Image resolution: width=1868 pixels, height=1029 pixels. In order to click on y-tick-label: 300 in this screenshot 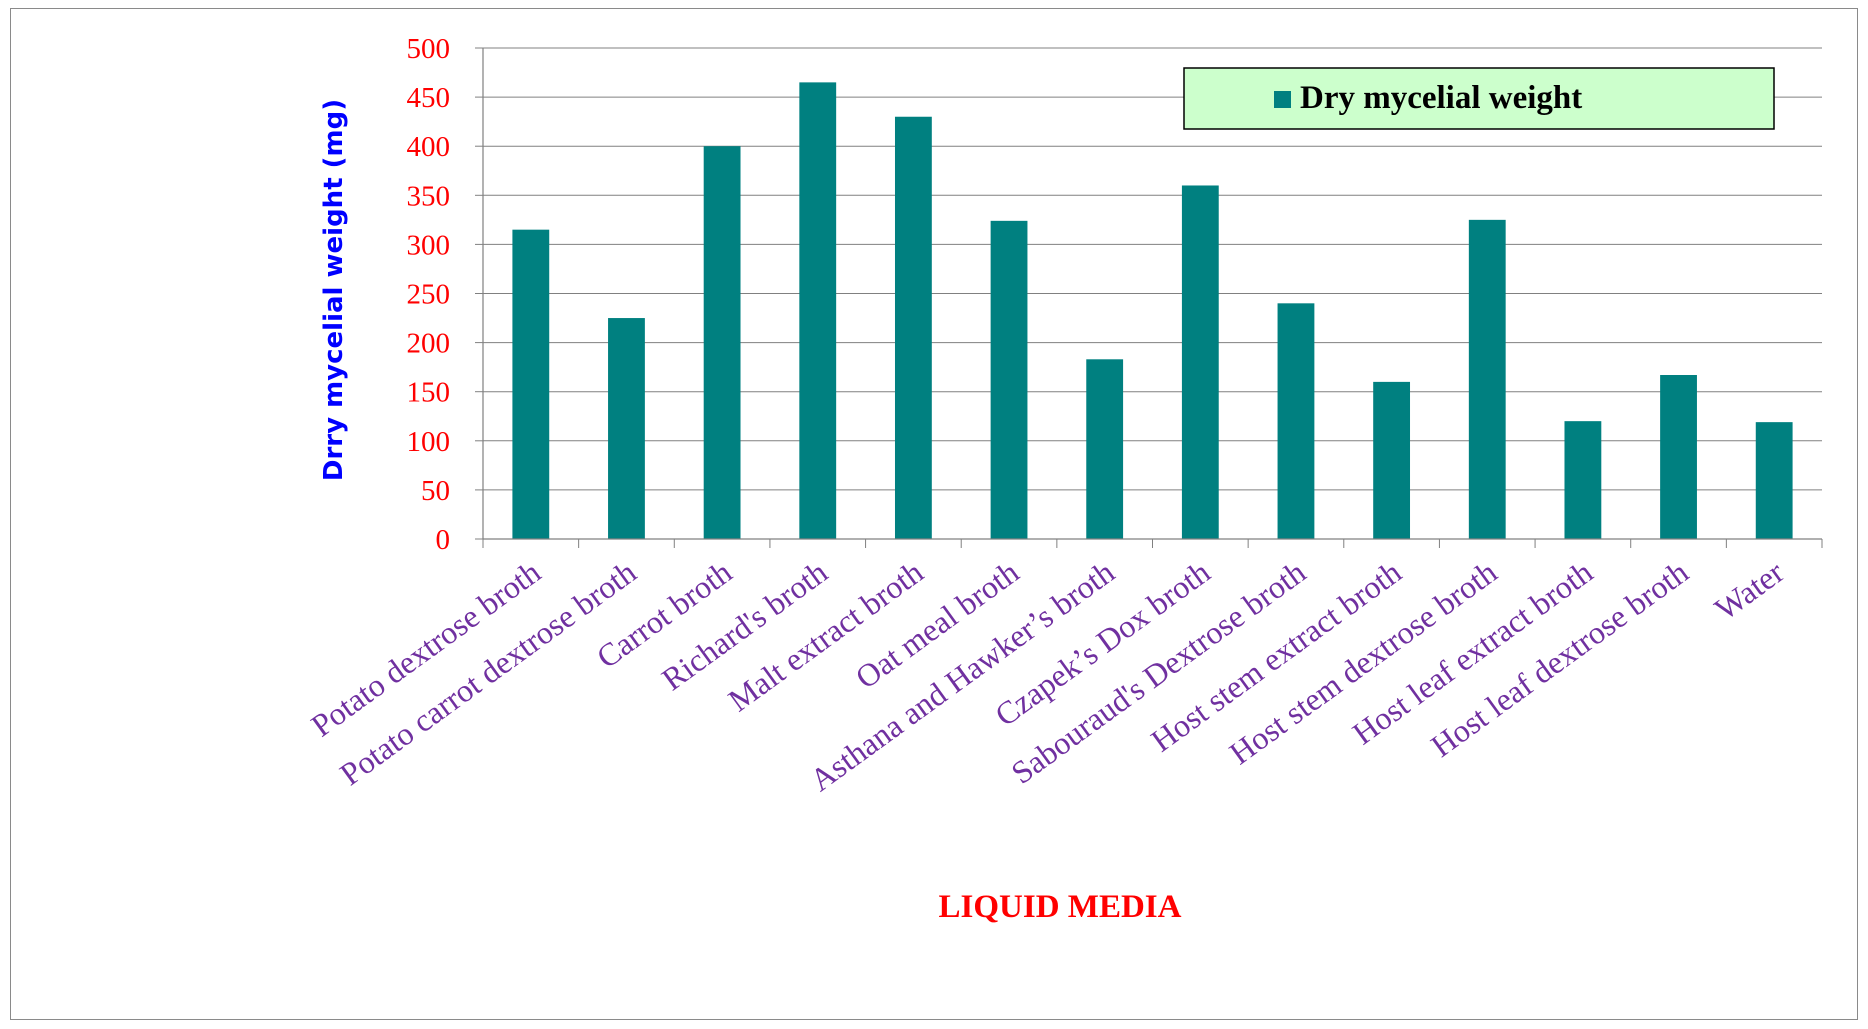, I will do `click(429, 245)`.